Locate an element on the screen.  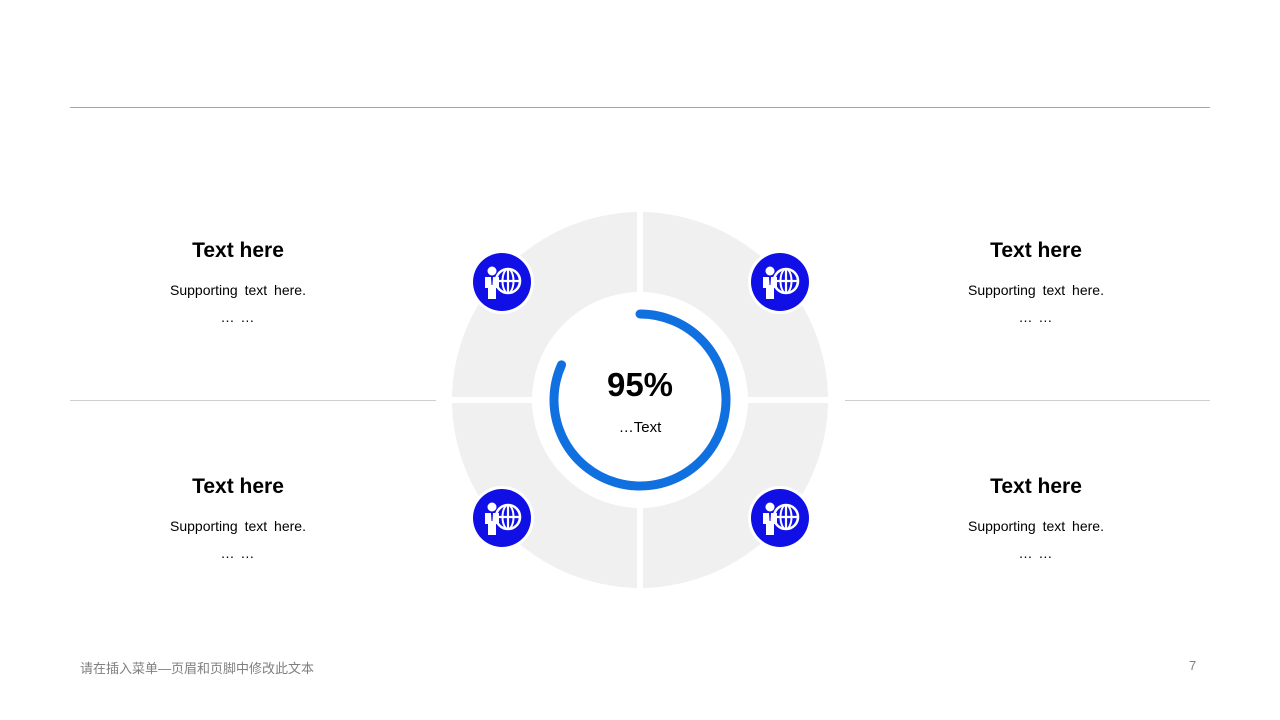
page-number: 7 is located at coordinates (1193, 665).